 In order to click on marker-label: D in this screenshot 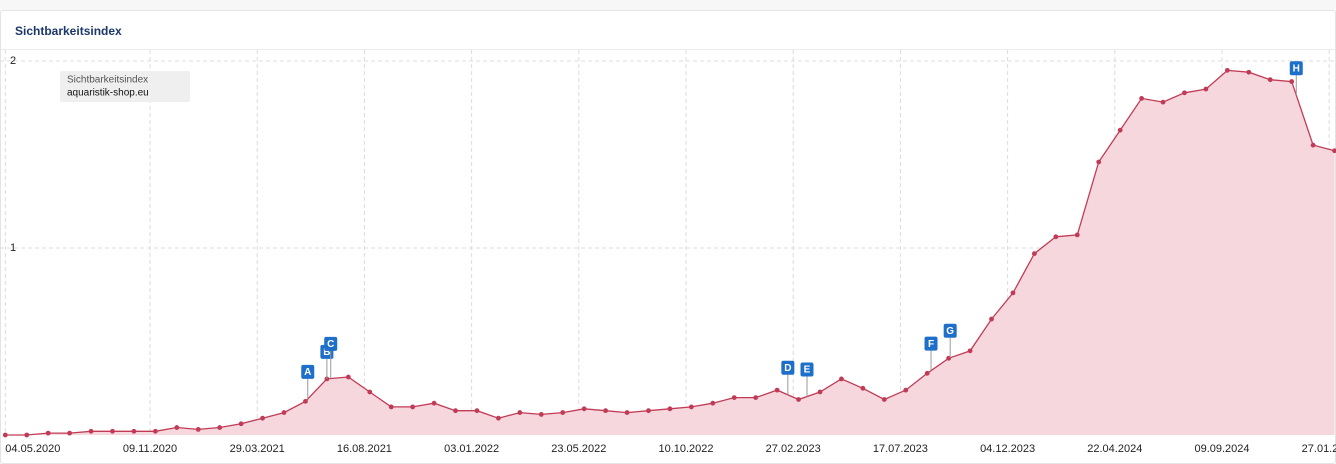, I will do `click(787, 368)`.